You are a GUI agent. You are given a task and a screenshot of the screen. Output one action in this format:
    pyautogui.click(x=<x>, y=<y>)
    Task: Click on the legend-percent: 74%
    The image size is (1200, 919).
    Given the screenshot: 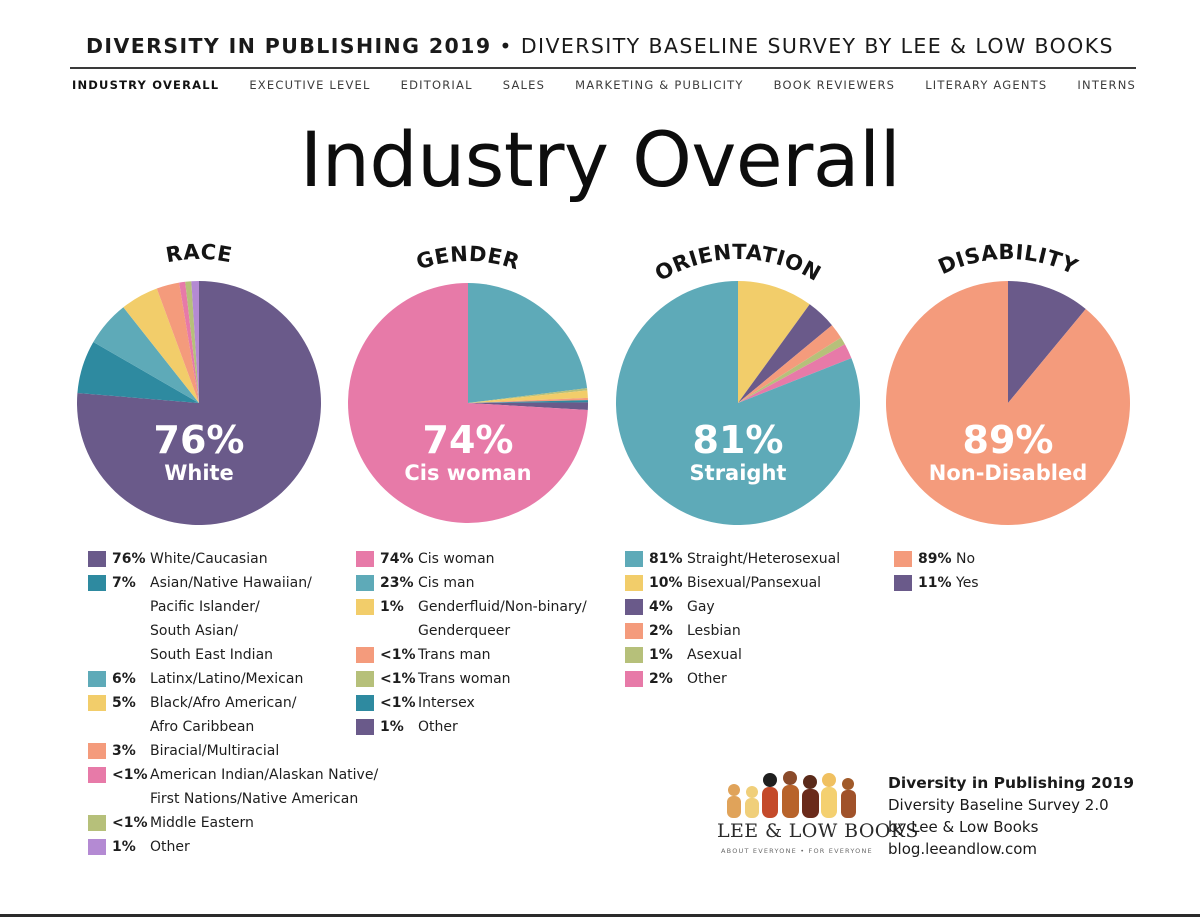 What is the action you would take?
    pyautogui.click(x=397, y=559)
    